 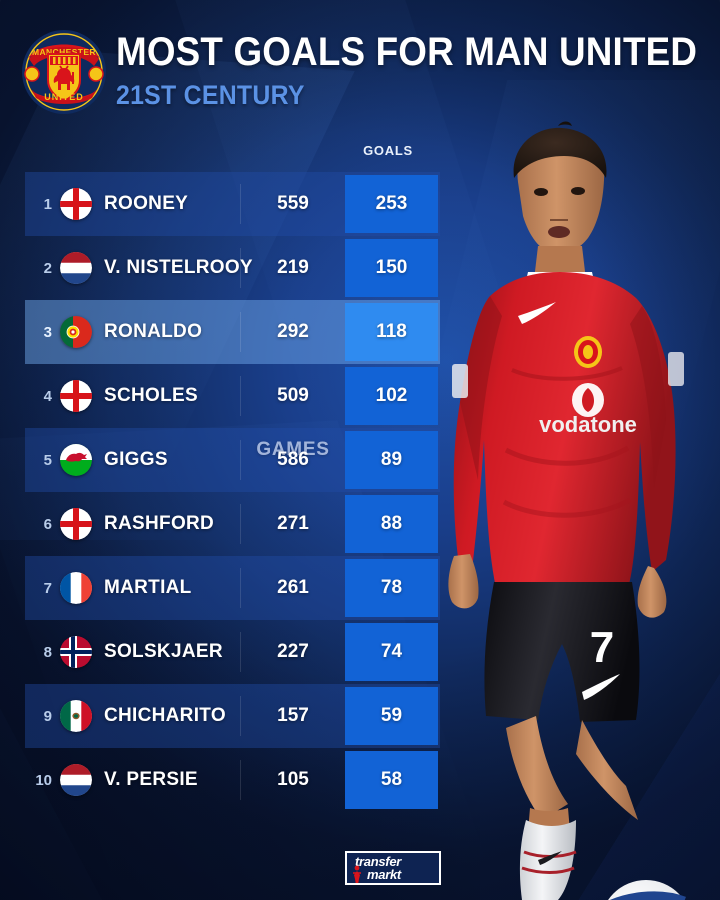 I want to click on games-value: 271, so click(x=293, y=523).